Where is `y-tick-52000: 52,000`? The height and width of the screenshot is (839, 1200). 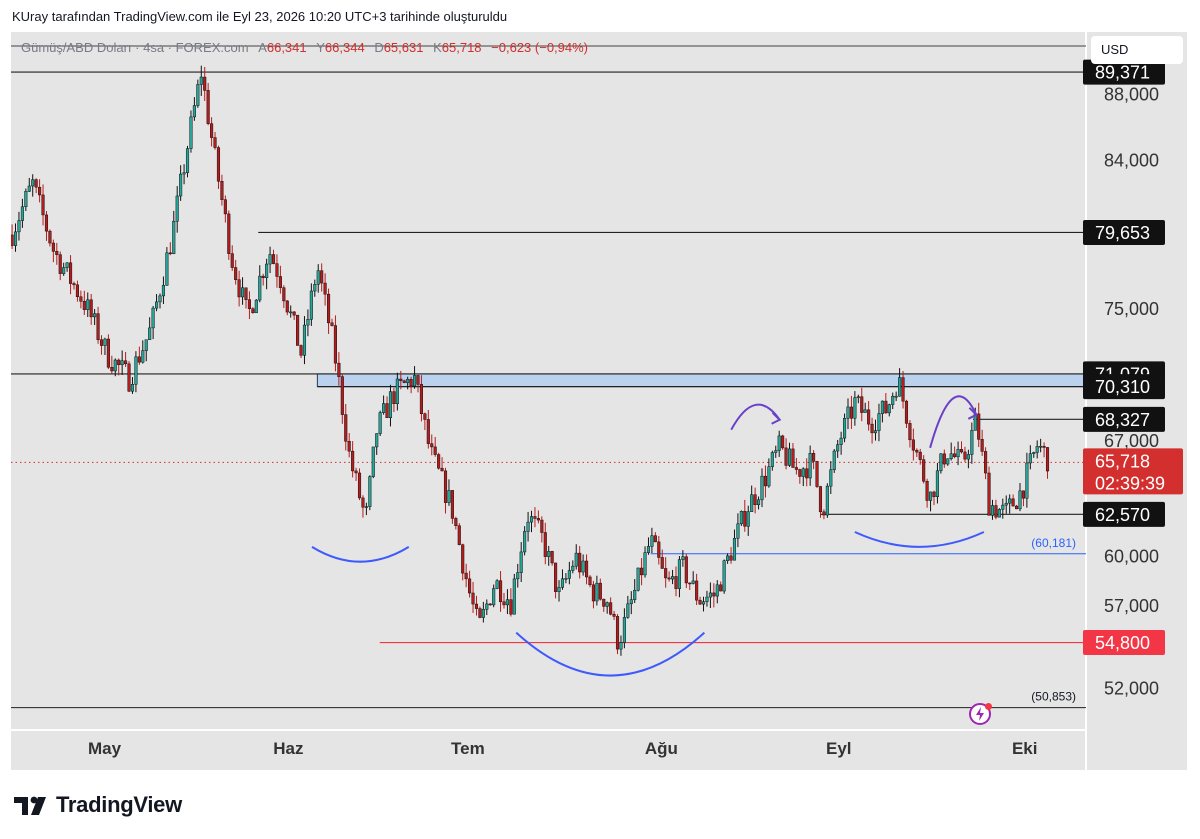
y-tick-52000: 52,000 is located at coordinates (1131, 689).